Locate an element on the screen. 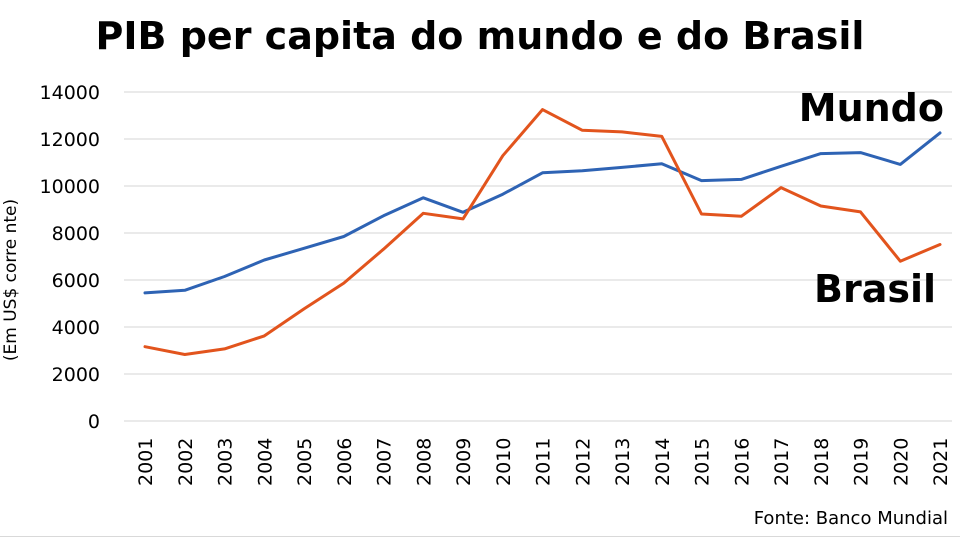  y-tick-label: 12000 is located at coordinates (70, 140).